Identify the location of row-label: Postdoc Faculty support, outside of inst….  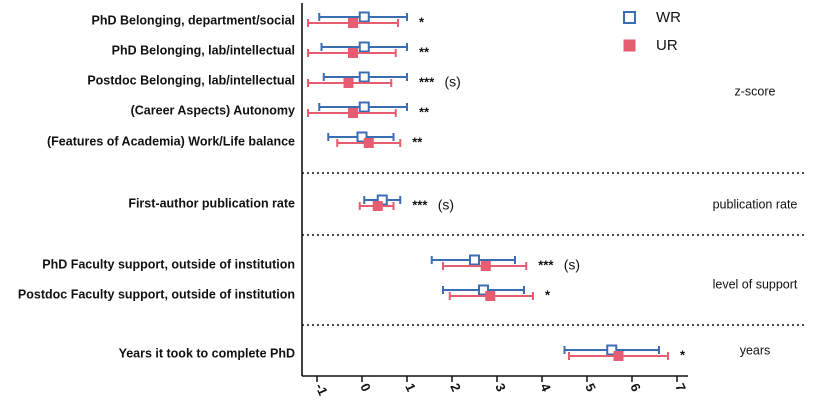
(156, 294).